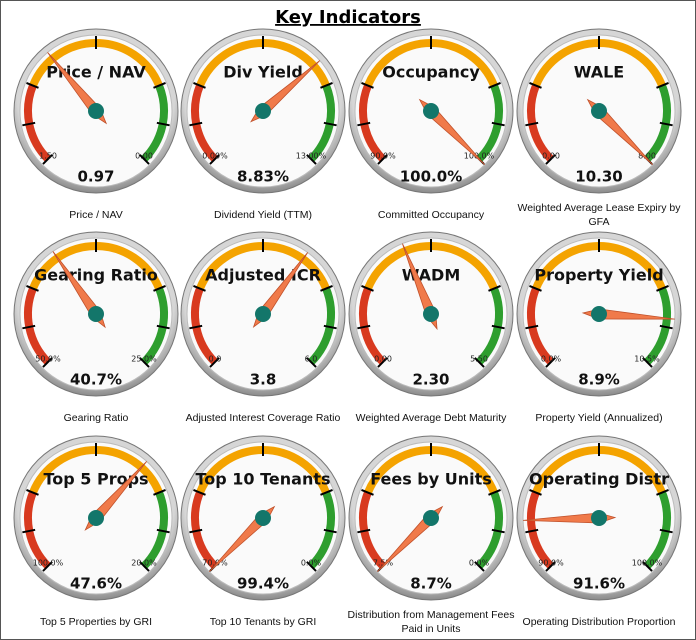  I want to click on gauge-min-label: 100.0%, so click(48, 563).